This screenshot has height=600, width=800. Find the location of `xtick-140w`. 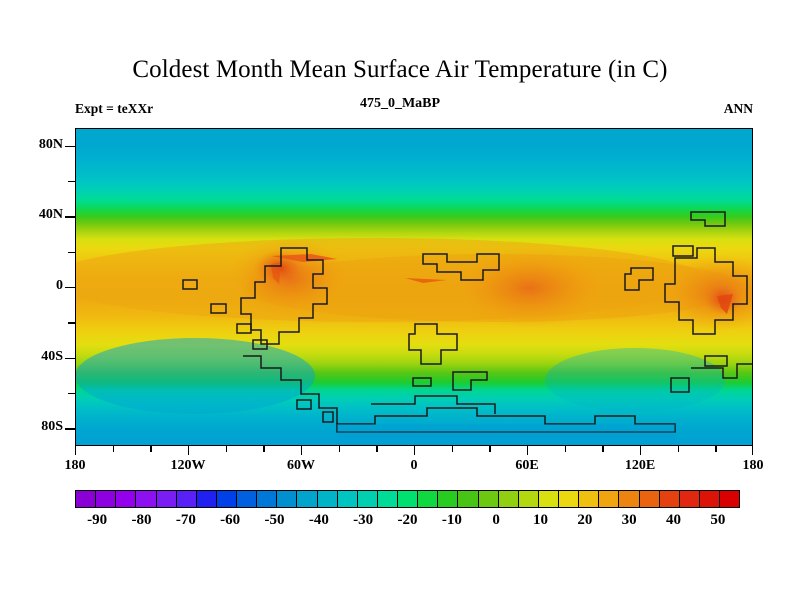

xtick-140w is located at coordinates (151, 449).